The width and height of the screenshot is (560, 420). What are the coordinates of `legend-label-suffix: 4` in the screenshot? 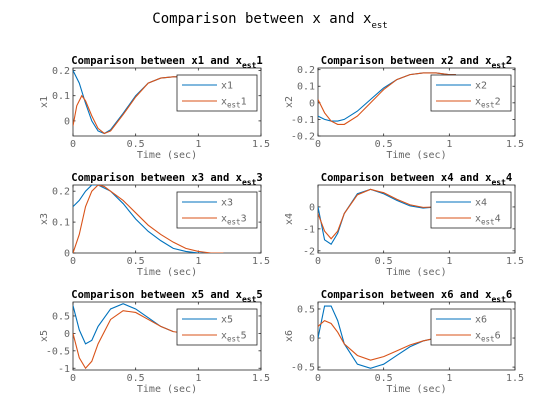 It's located at (498, 219).